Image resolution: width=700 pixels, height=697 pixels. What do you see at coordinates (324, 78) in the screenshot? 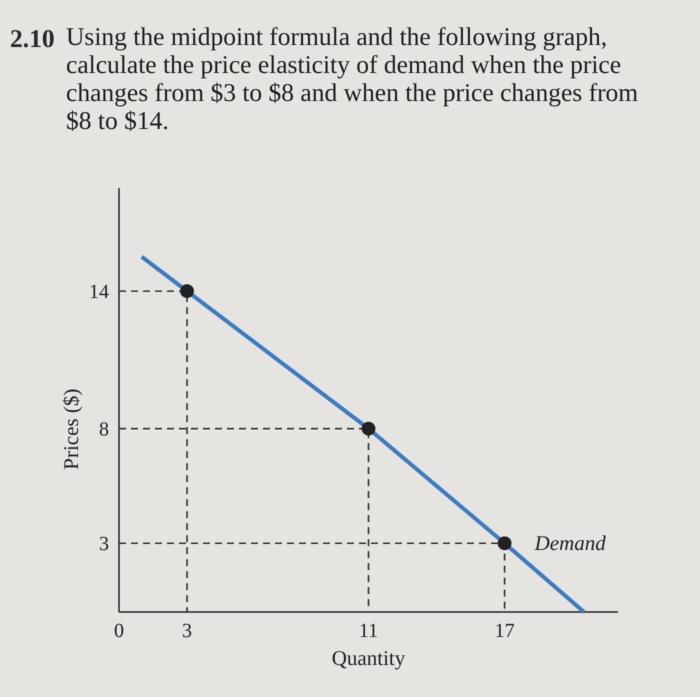
I see `chart-title: 2.10 Using the midpoint formula and the following graph, calculate the price elasticity of demand when the price changes from $3 to $8 and when the price changes from $8 to $14.` at bounding box center [324, 78].